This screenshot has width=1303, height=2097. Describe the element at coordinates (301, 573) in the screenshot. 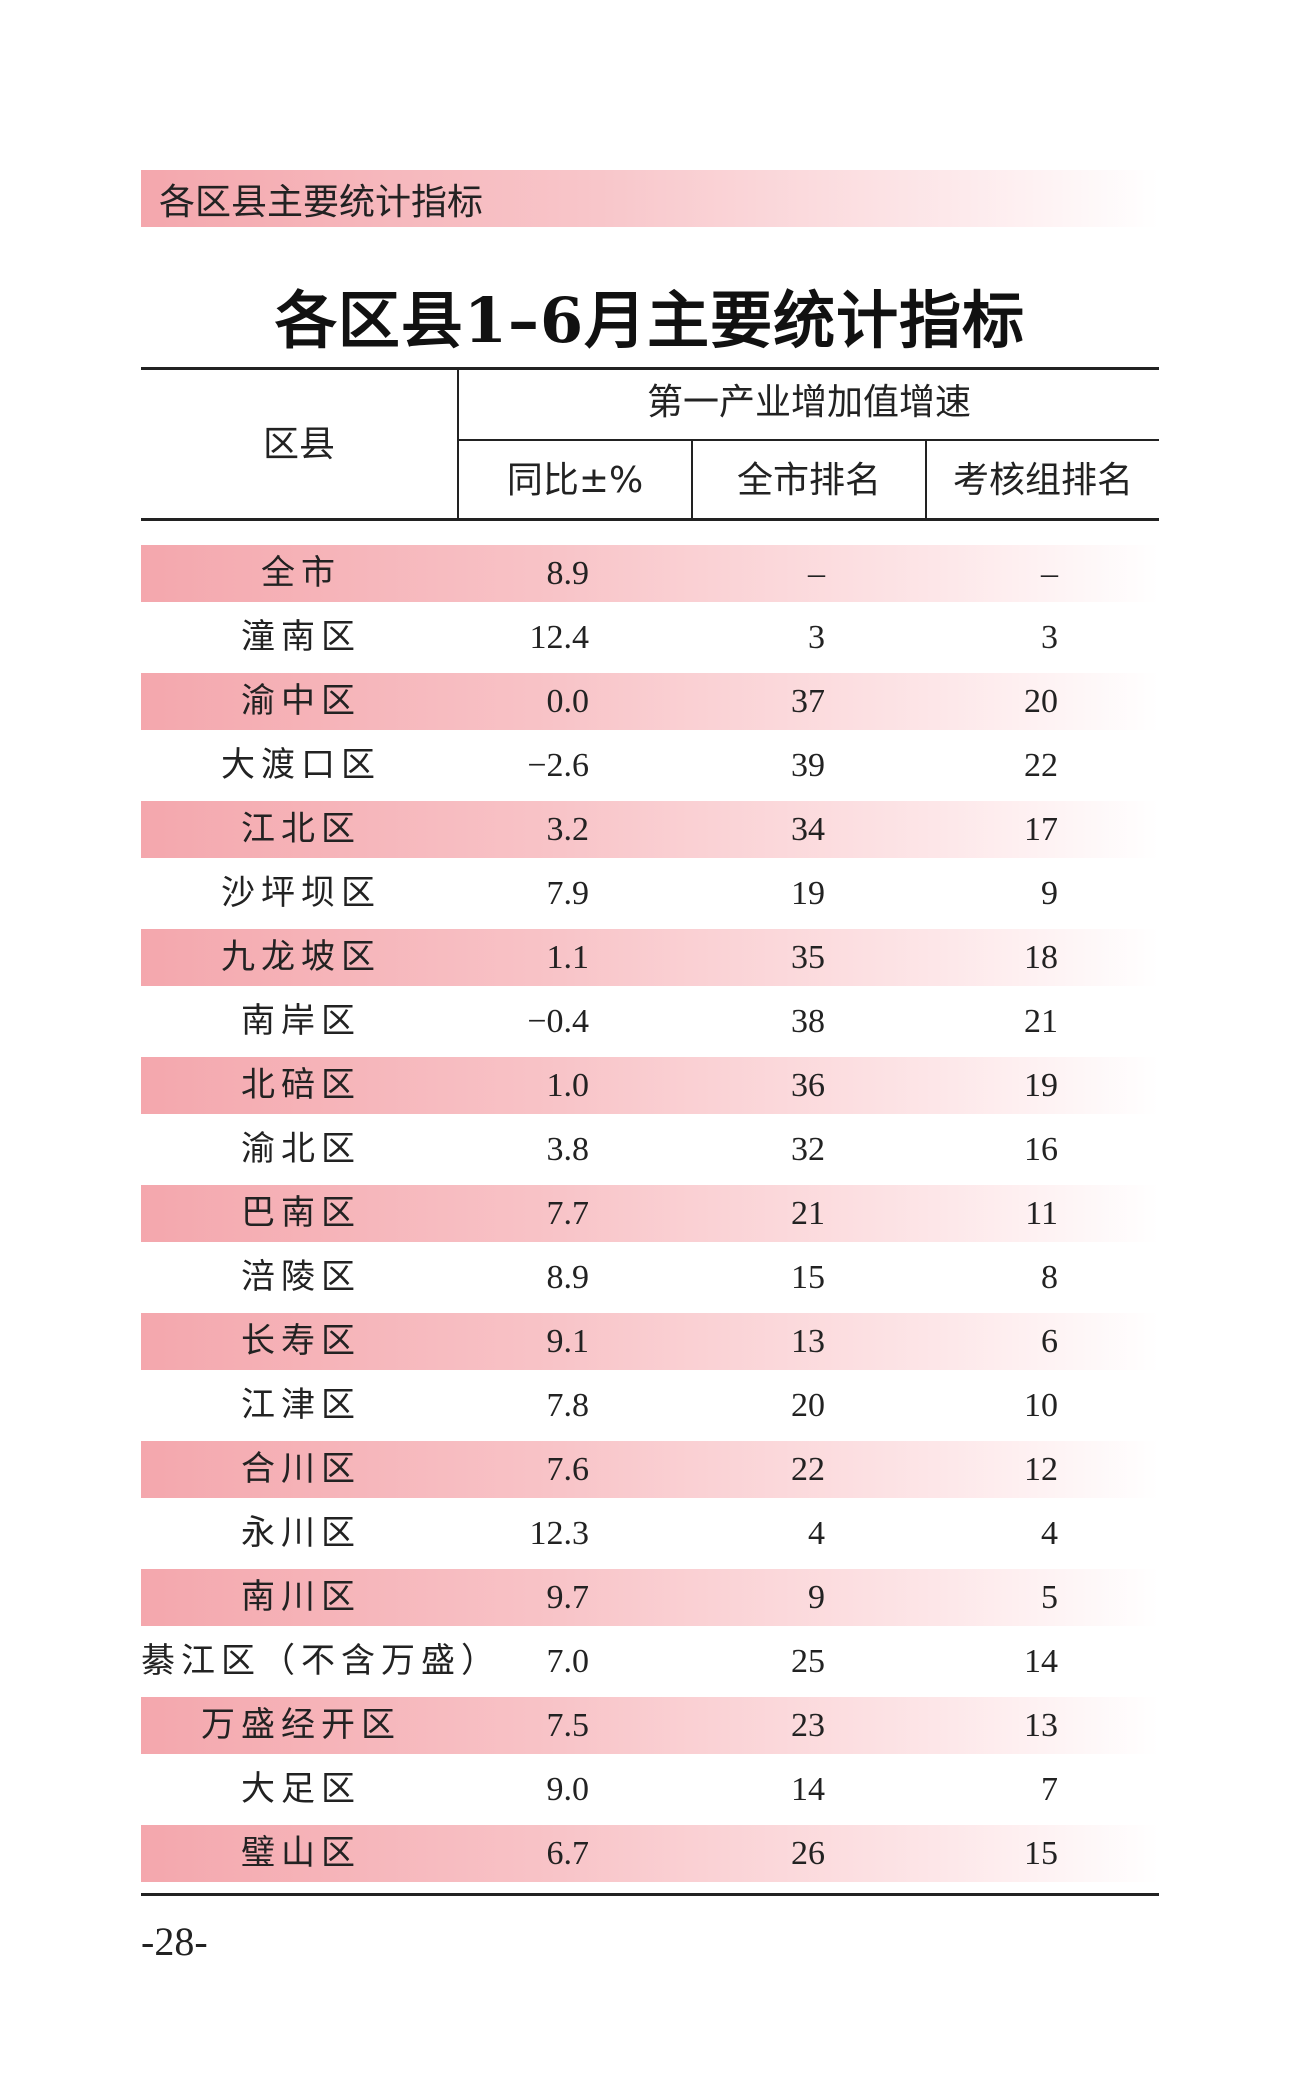

I see `district-name: 全市` at that location.